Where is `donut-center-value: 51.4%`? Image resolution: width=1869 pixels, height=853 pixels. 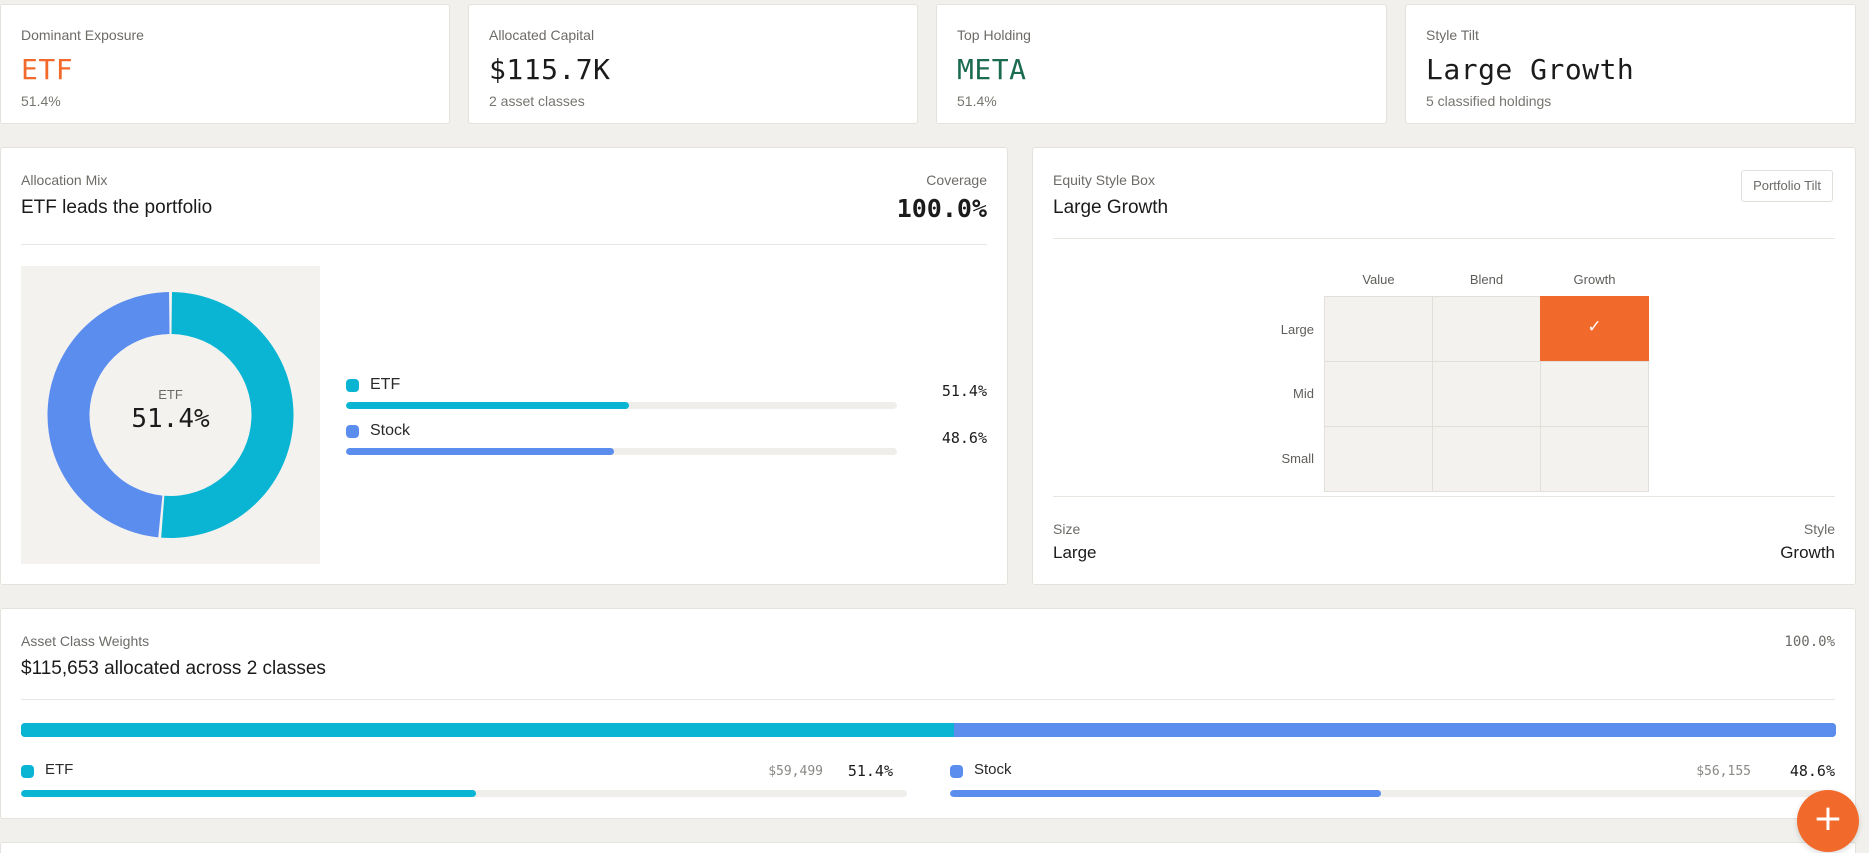 donut-center-value: 51.4% is located at coordinates (170, 419).